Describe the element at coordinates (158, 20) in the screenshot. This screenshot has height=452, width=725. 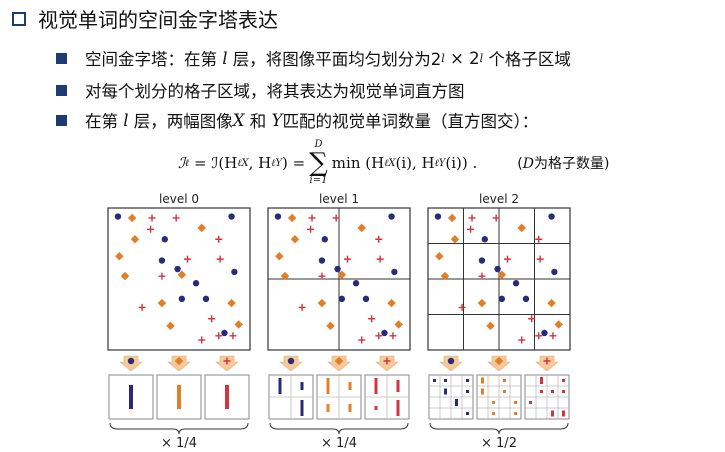
I see `title-text: 视觉单词的空间金字塔表达` at that location.